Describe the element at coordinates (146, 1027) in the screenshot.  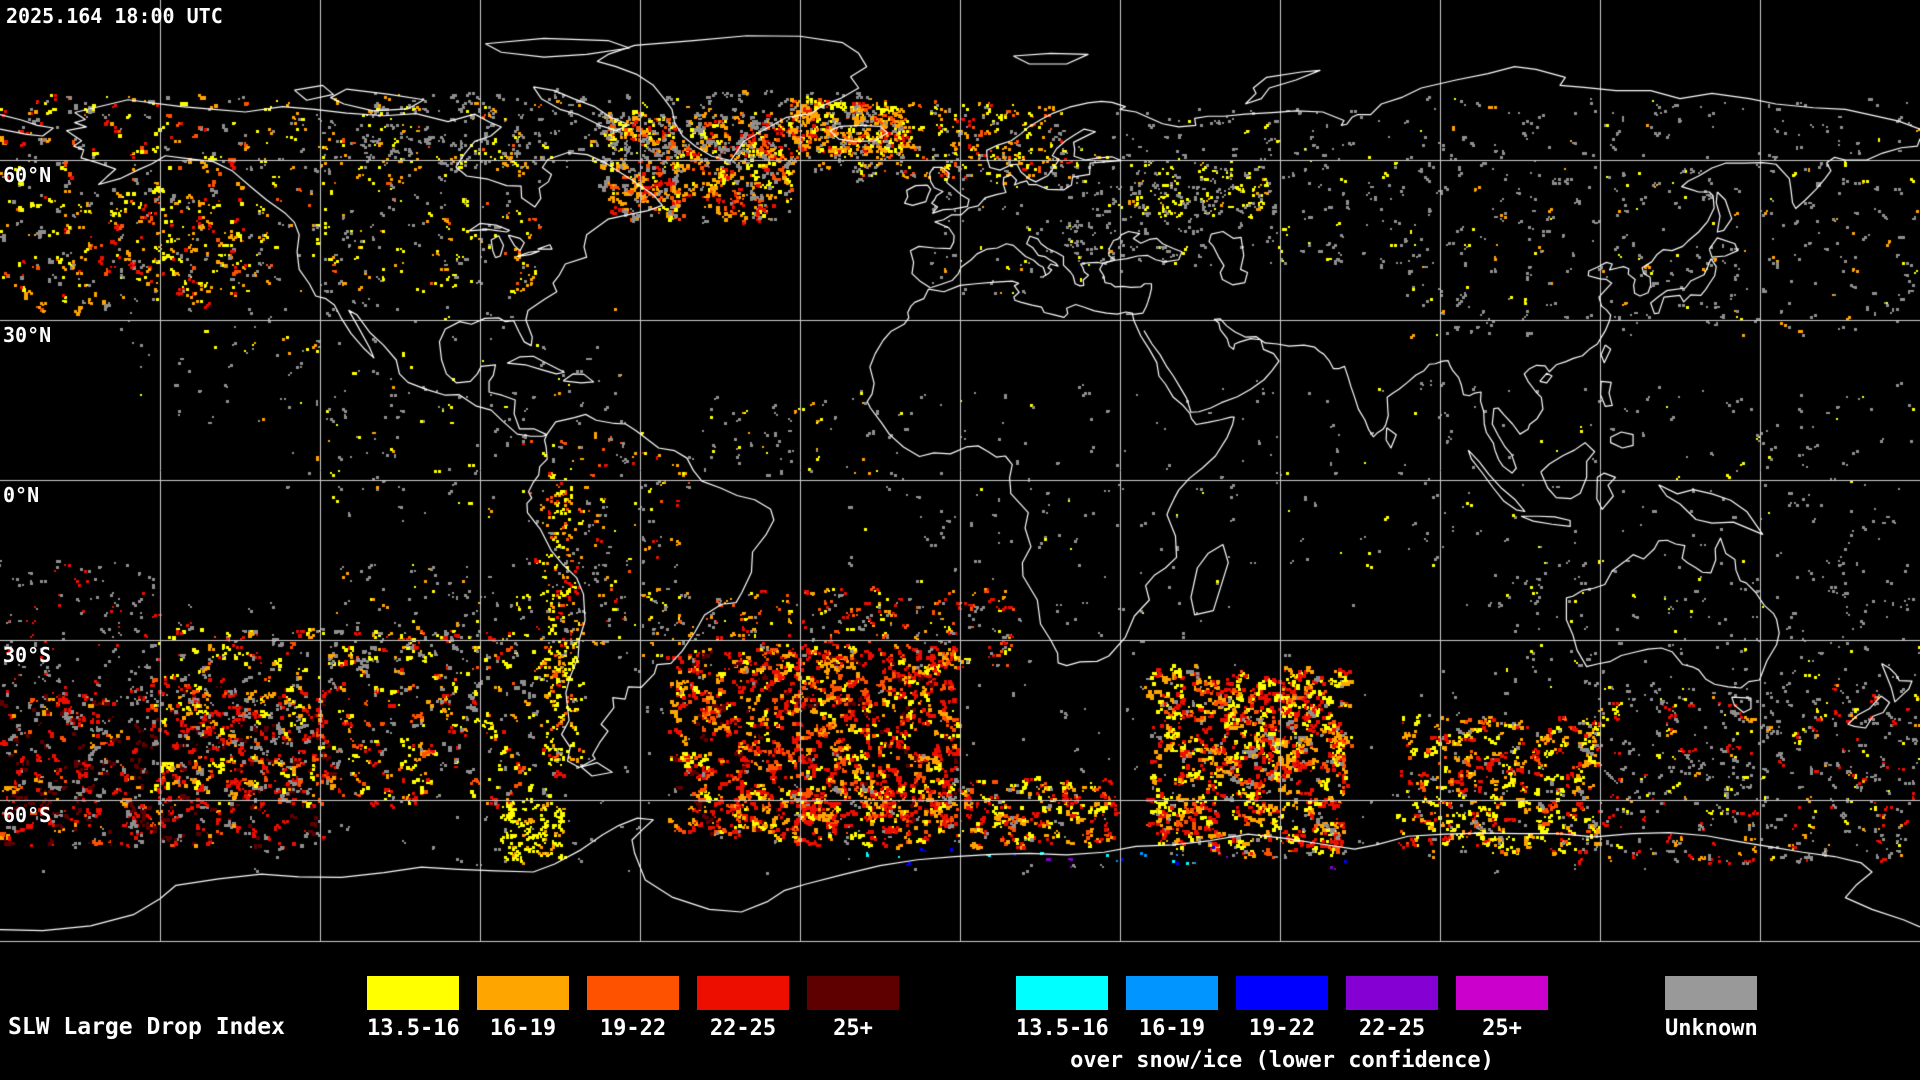
I see `legend-title: SLW Large Drop Index` at that location.